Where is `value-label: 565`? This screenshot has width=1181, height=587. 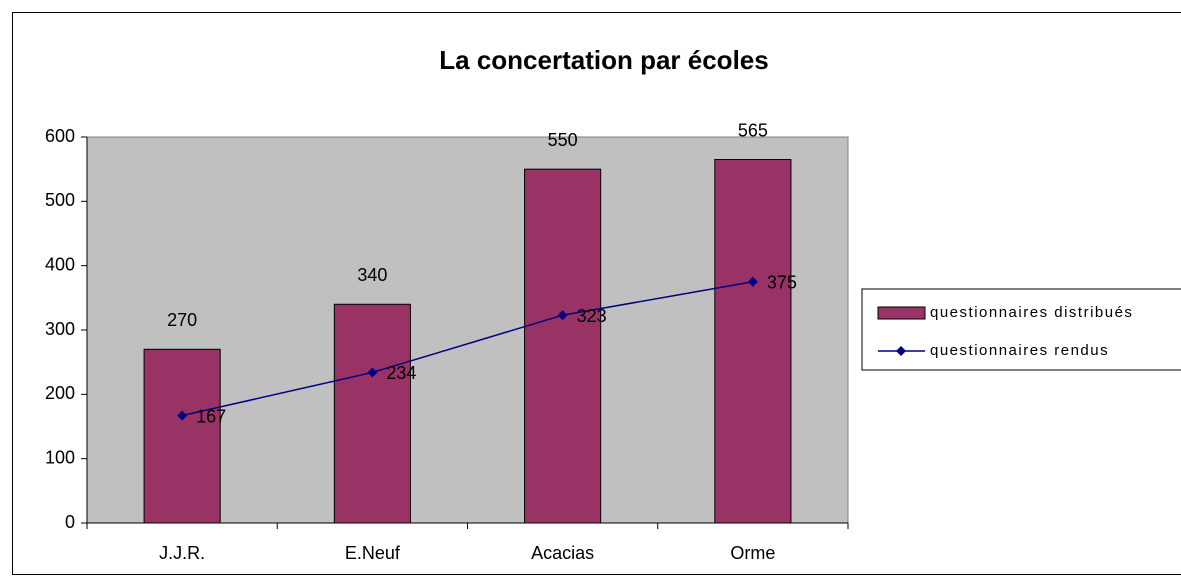
value-label: 565 is located at coordinates (753, 130).